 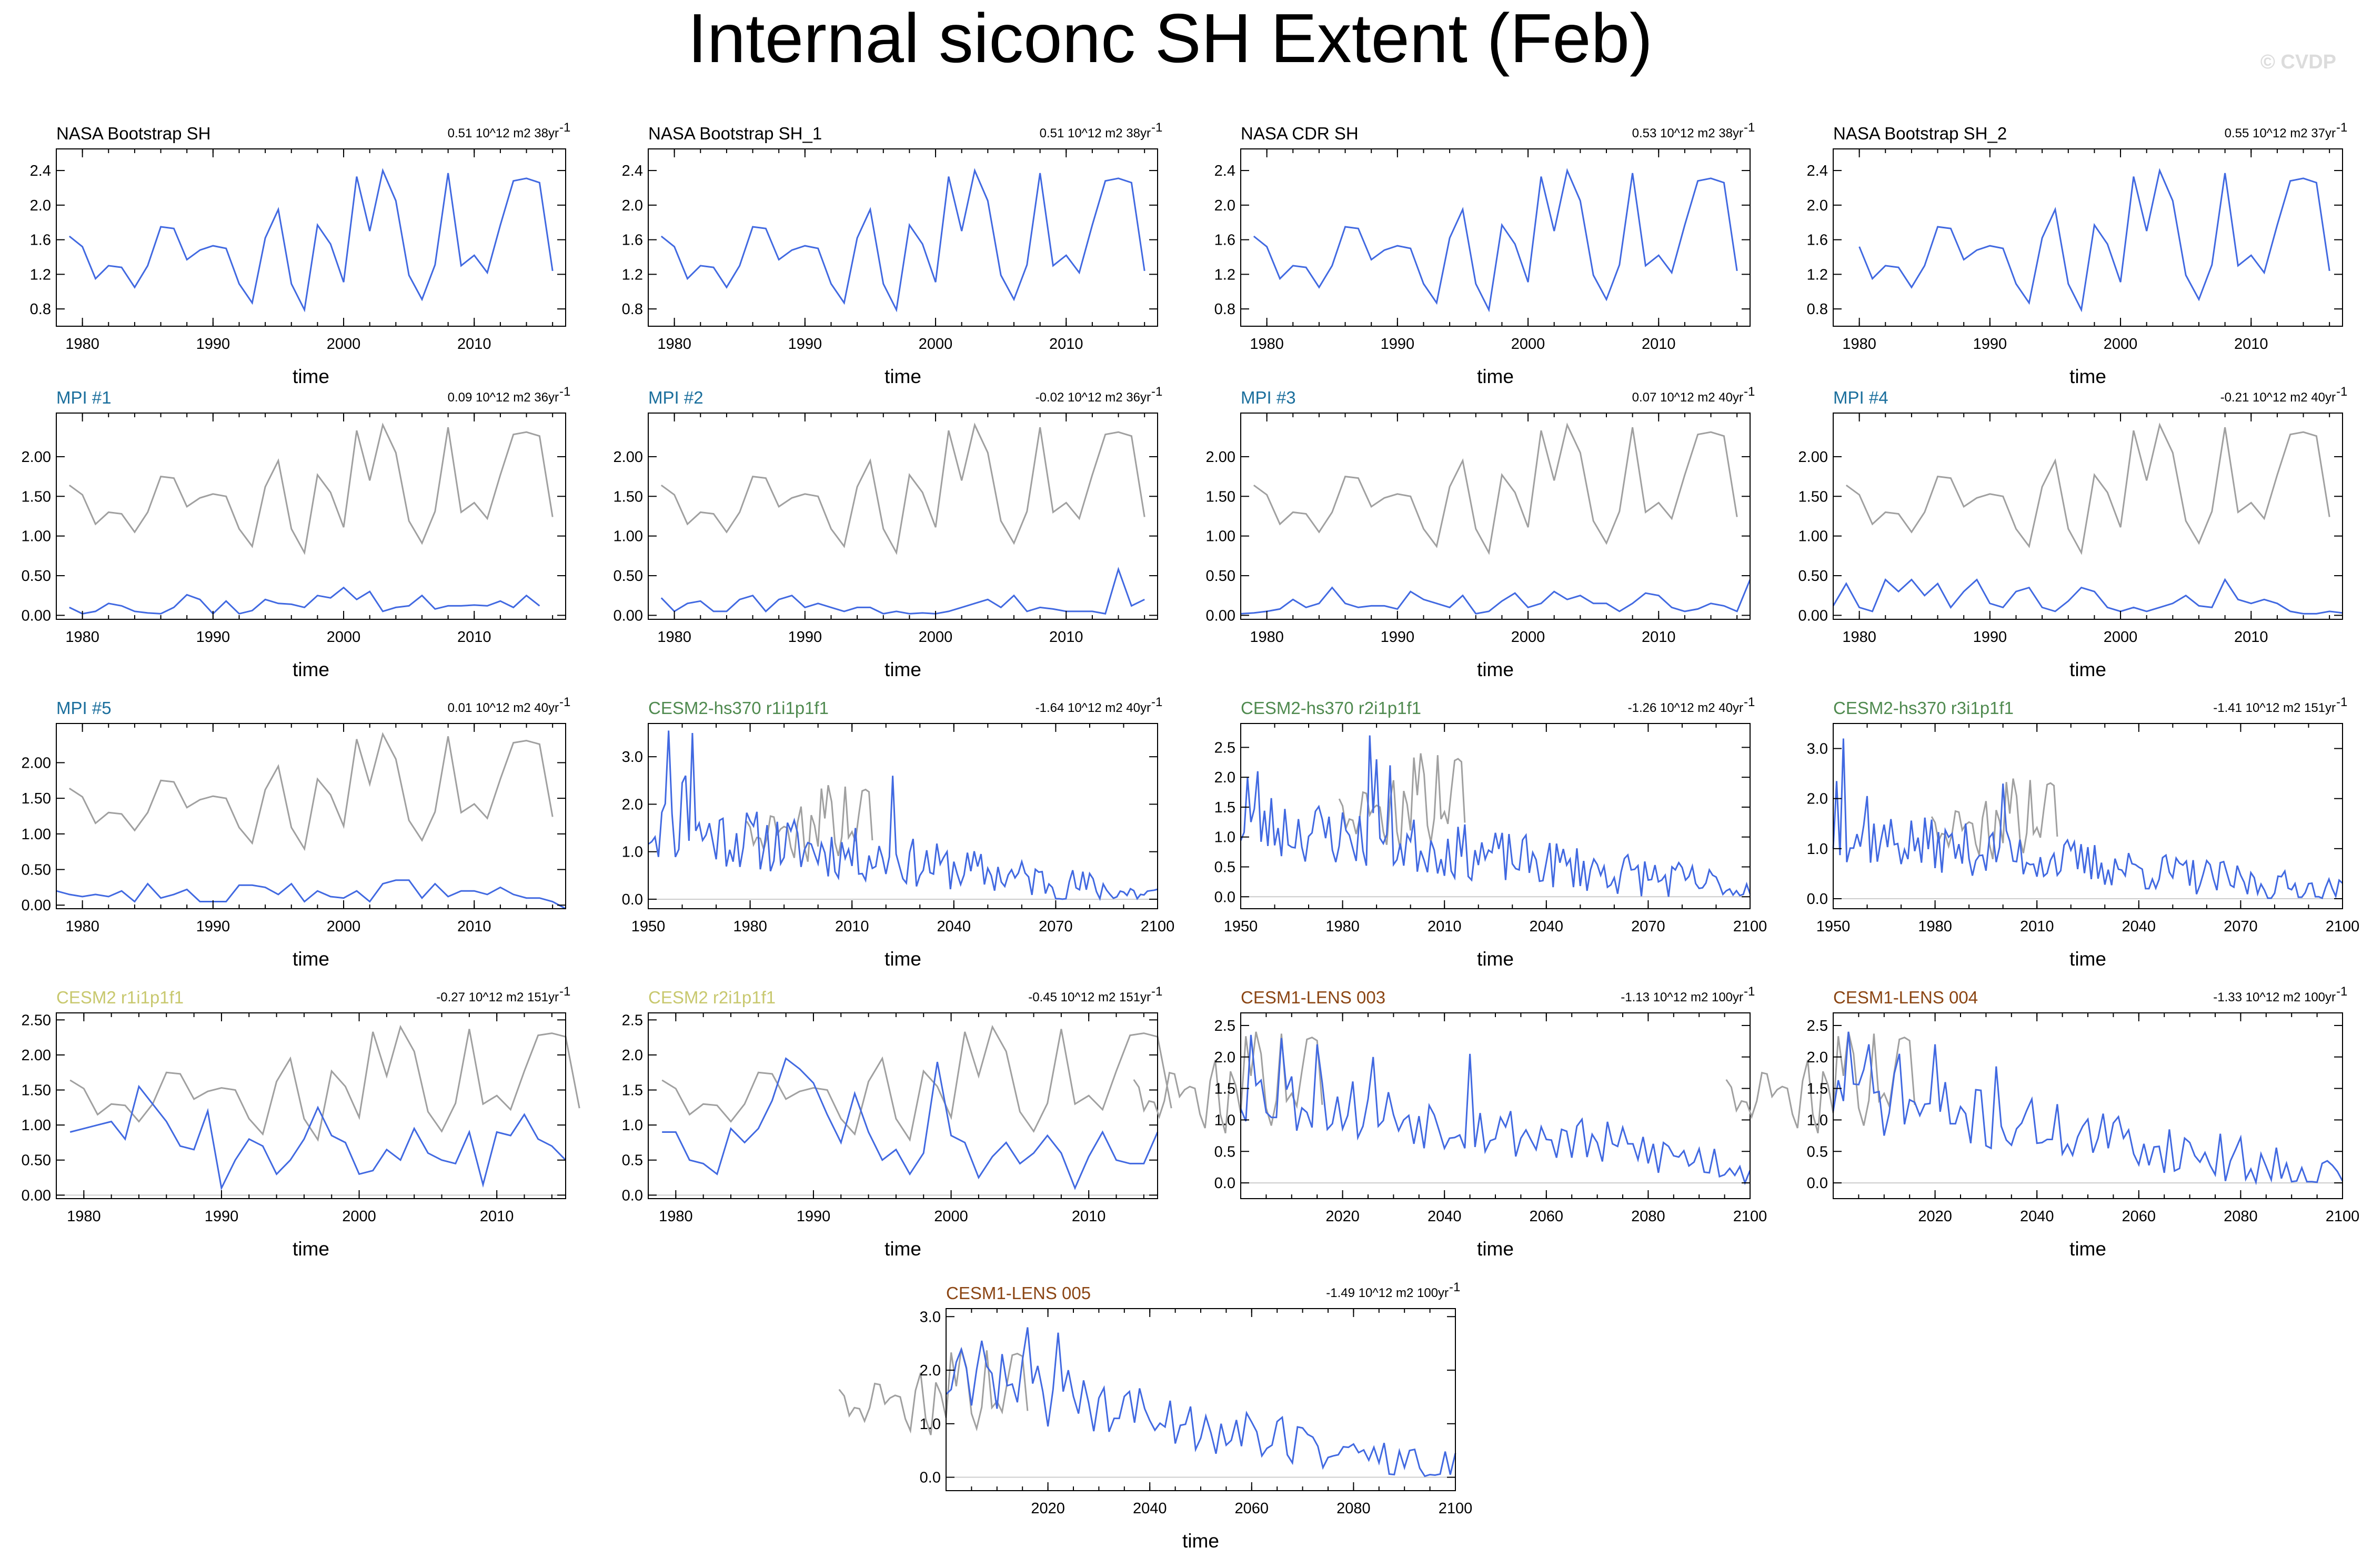 I want to click on y-tick-label: 3.0, so click(x=1817, y=749).